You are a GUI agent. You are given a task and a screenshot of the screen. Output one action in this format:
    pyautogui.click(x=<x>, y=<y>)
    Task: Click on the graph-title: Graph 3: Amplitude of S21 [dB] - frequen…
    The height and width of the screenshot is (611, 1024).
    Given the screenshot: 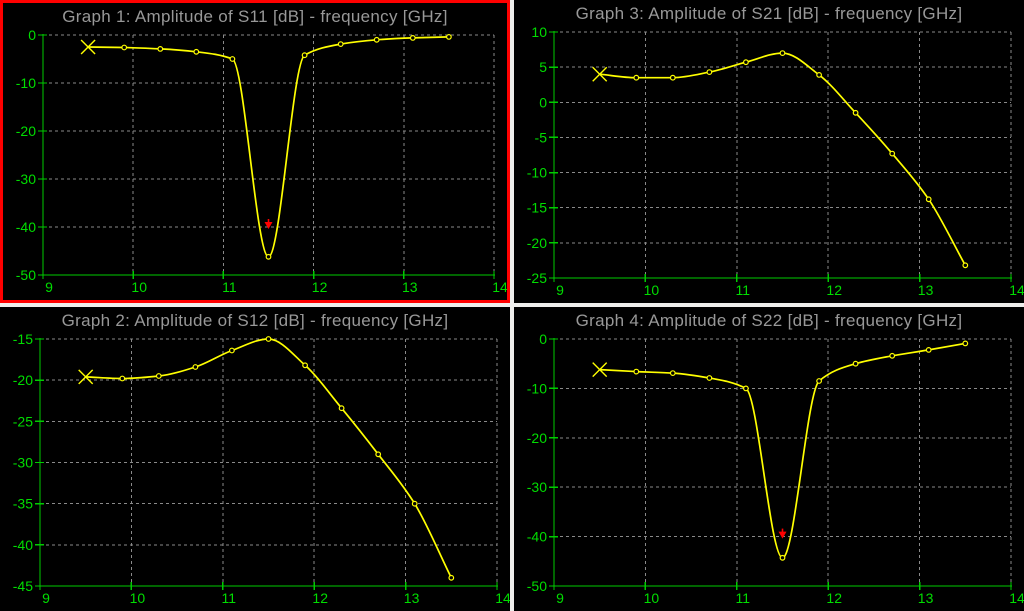 What is the action you would take?
    pyautogui.click(x=769, y=13)
    